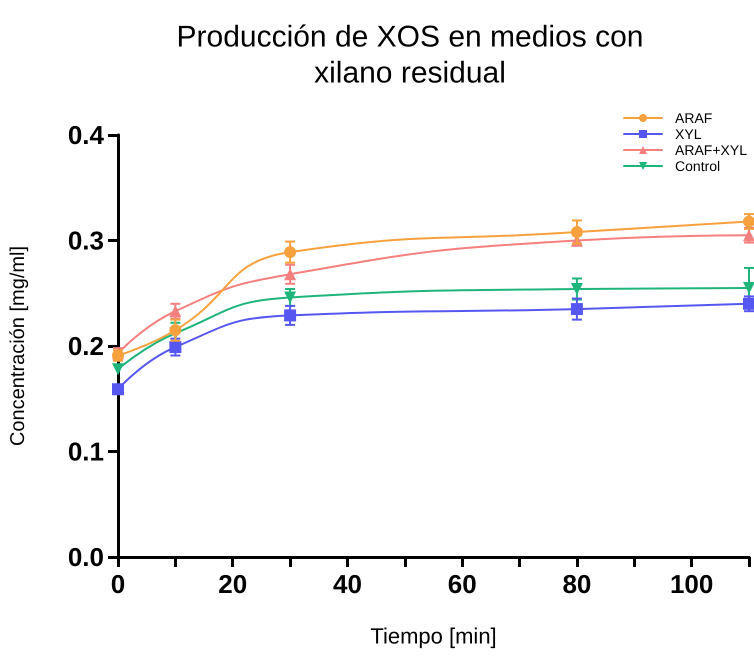 The height and width of the screenshot is (663, 754). Describe the element at coordinates (693, 118) in the screenshot. I see `legend-label: ARAF` at that location.